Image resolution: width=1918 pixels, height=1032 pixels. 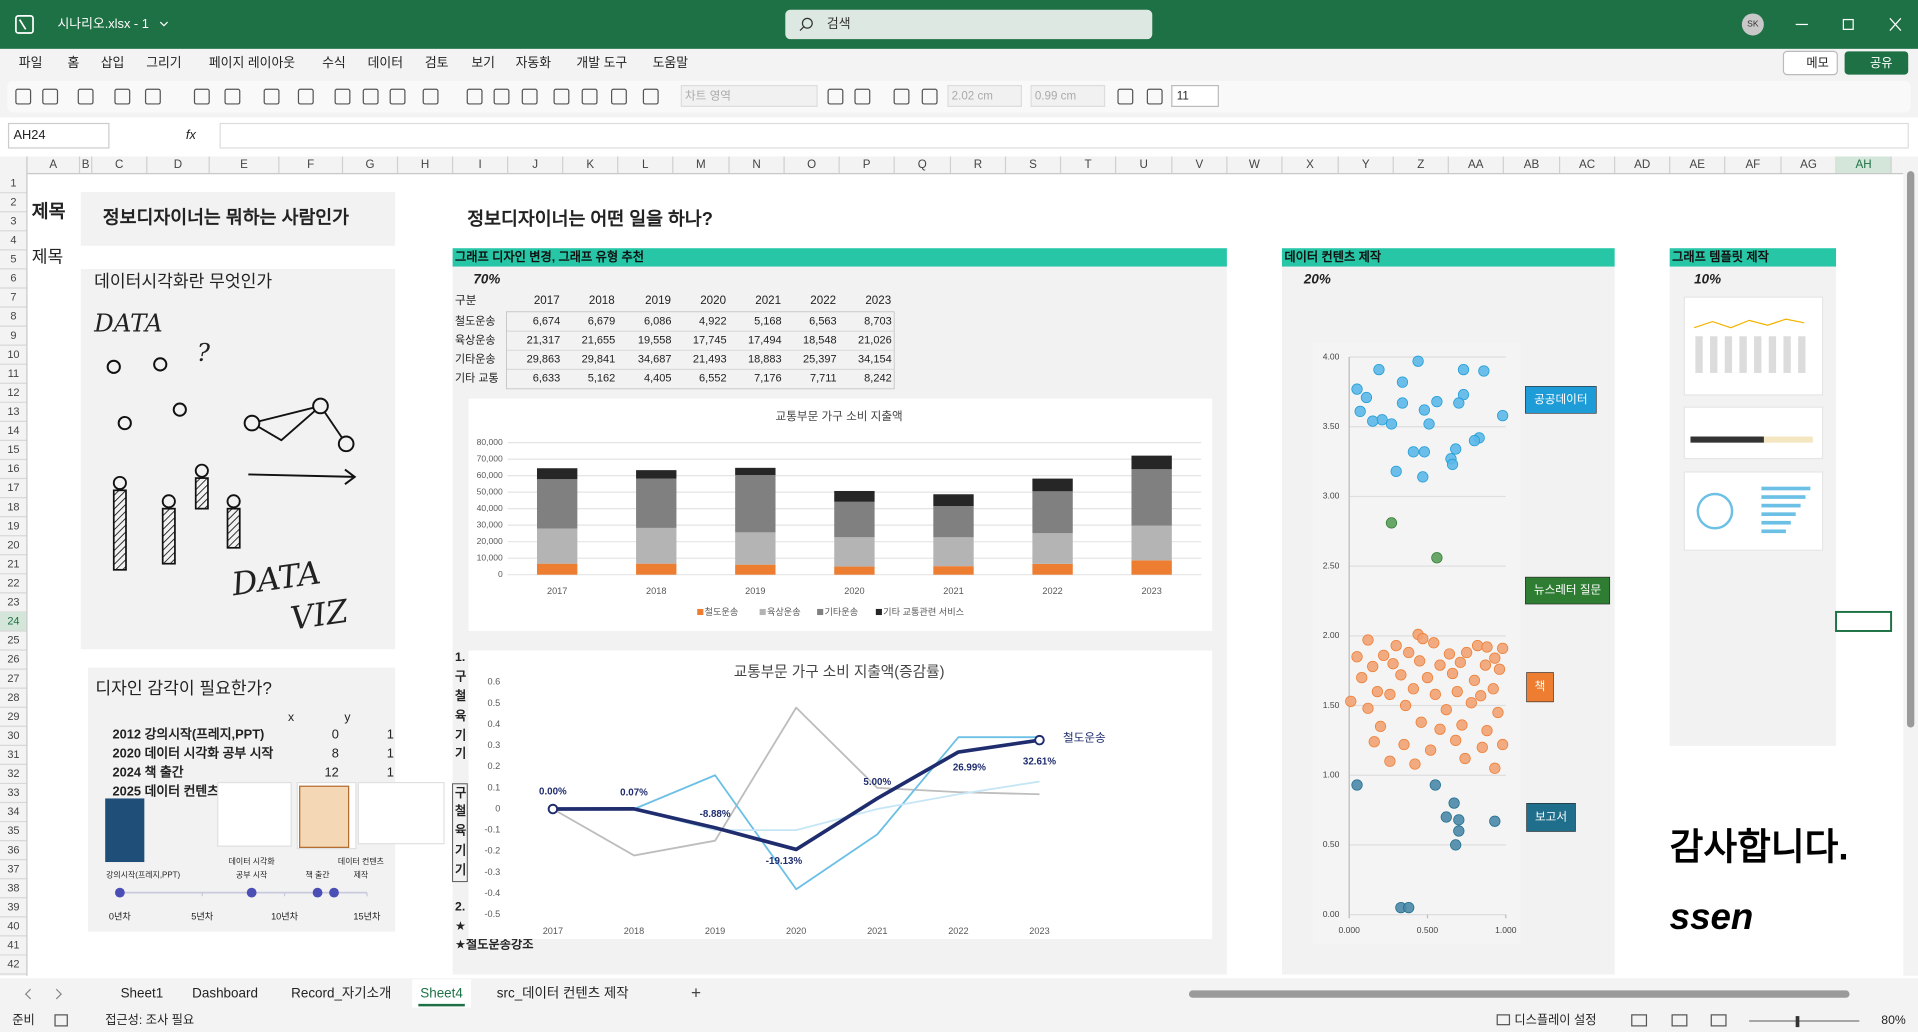 What do you see at coordinates (1587, 164) in the screenshot?
I see `column-header: AC` at bounding box center [1587, 164].